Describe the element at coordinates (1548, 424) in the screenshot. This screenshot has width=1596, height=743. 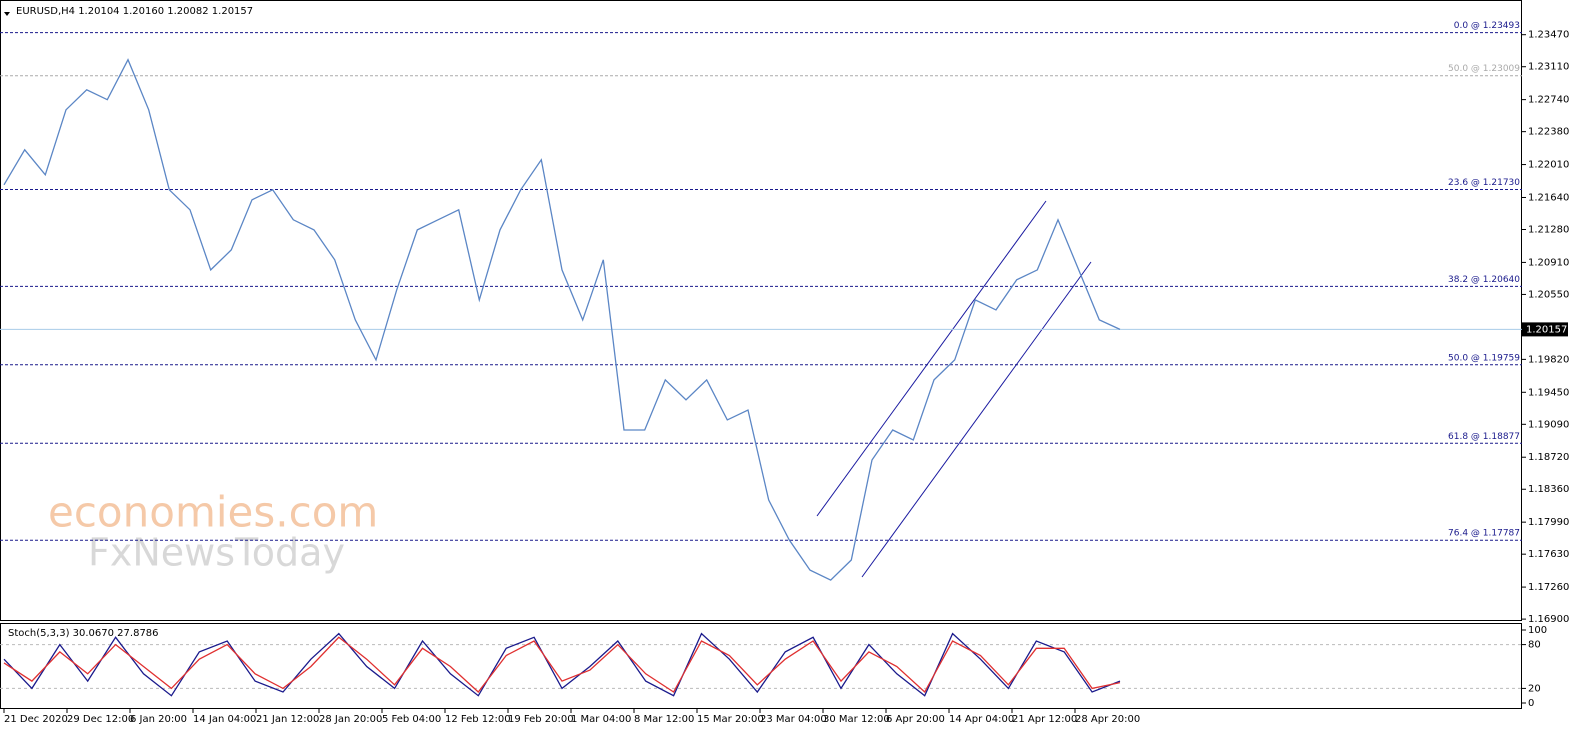
I see `y-tick-label: 1.19090` at that location.